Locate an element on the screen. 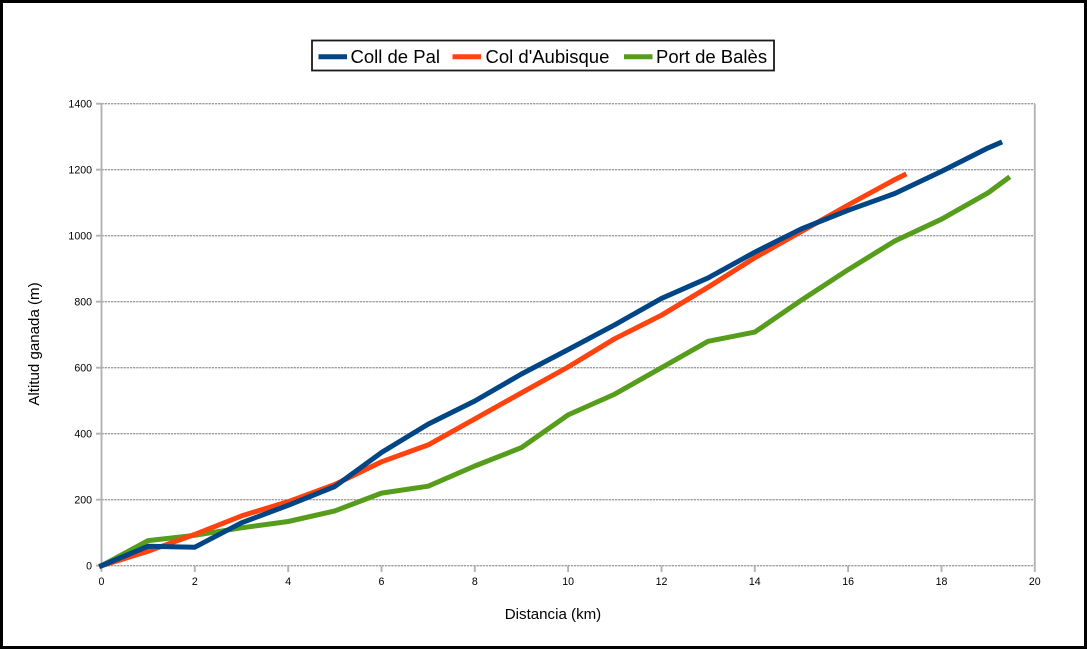  svg-text: 10 is located at coordinates (568, 582).